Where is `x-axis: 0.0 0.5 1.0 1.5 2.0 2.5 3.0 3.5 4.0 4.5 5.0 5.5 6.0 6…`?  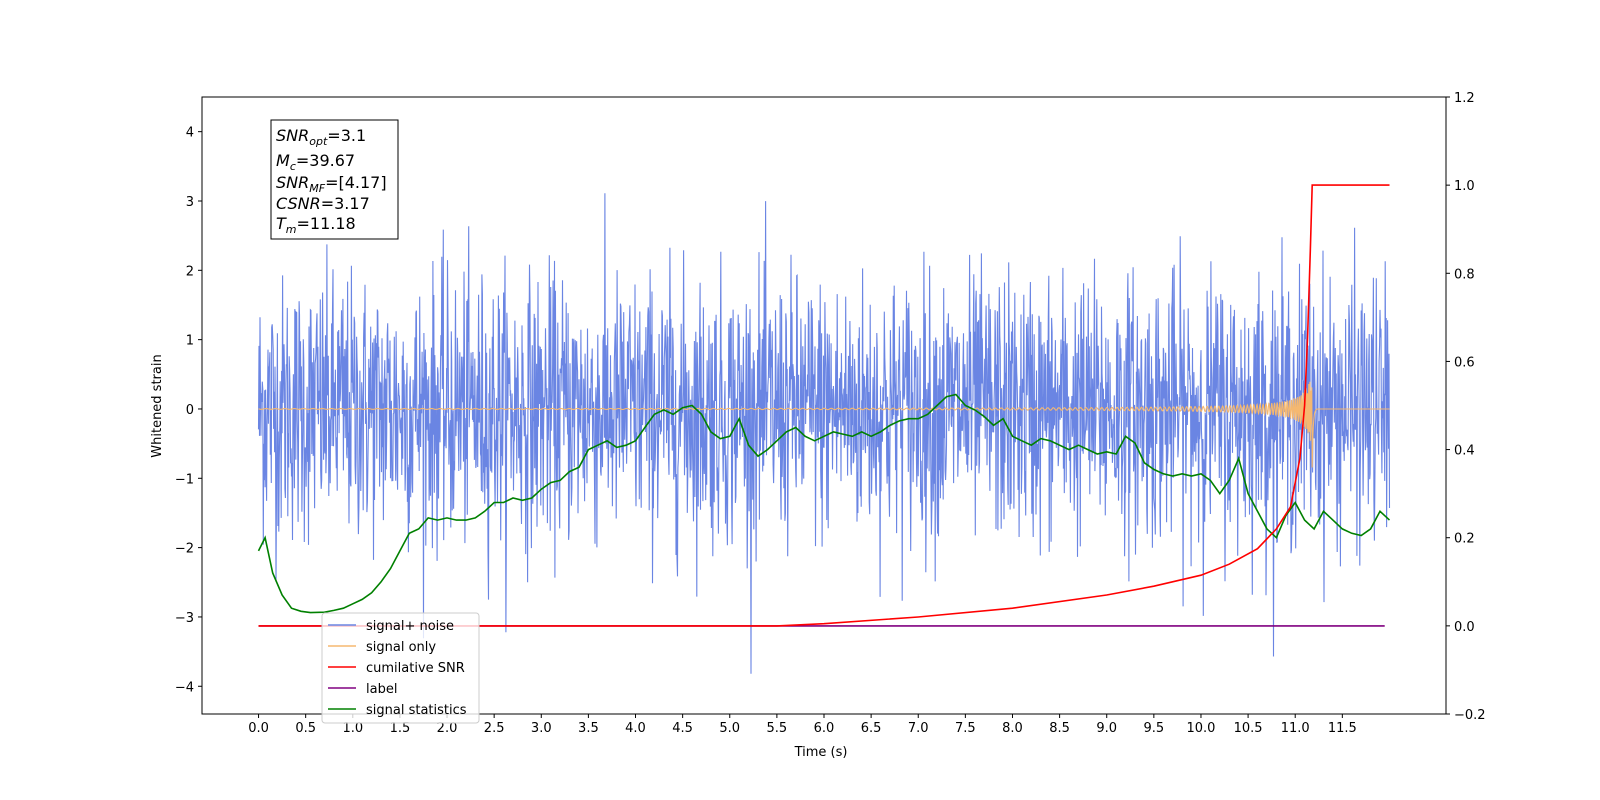 x-axis: 0.0 0.5 1.0 1.5 2.0 2.5 3.0 3.5 4.0 4.5 5.0 5.5 6.0 6… is located at coordinates (802, 725).